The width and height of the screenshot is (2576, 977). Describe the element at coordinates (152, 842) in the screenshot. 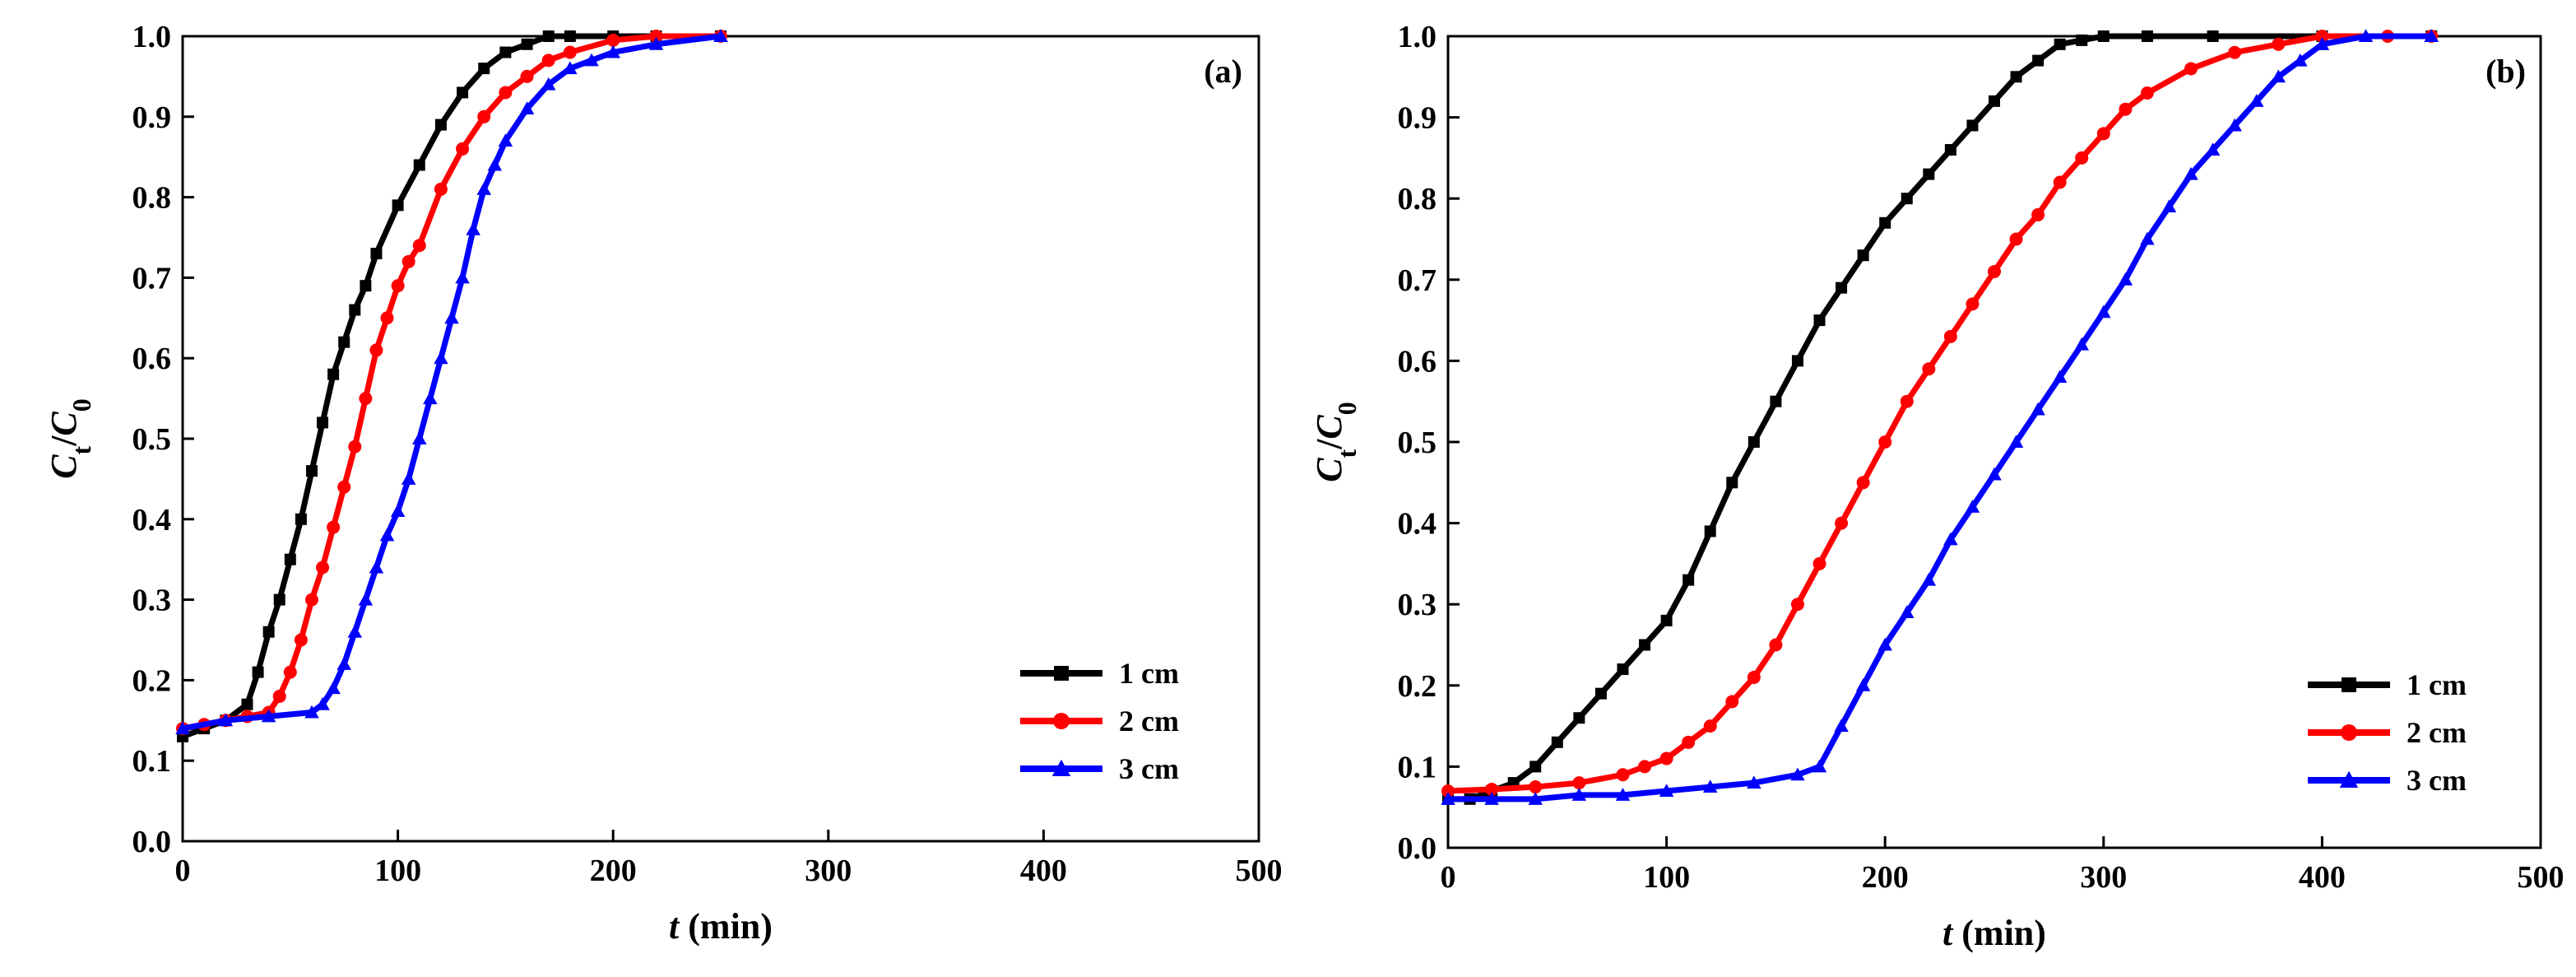

I see `y-tick-label: 0.0` at that location.